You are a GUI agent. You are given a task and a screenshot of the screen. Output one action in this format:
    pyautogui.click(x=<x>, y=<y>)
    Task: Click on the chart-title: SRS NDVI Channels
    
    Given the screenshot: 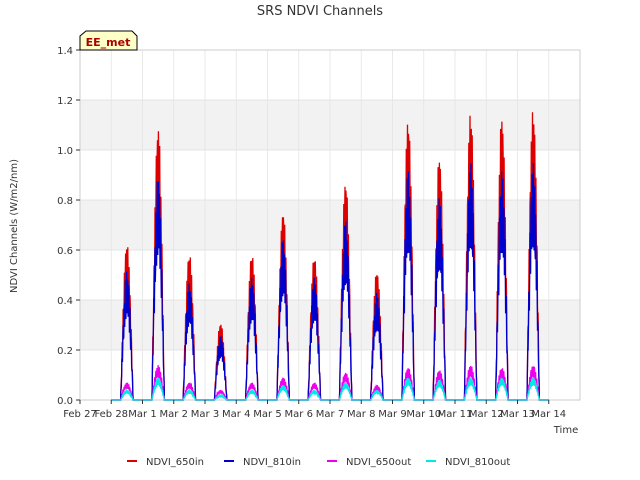 What is the action you would take?
    pyautogui.click(x=320, y=11)
    